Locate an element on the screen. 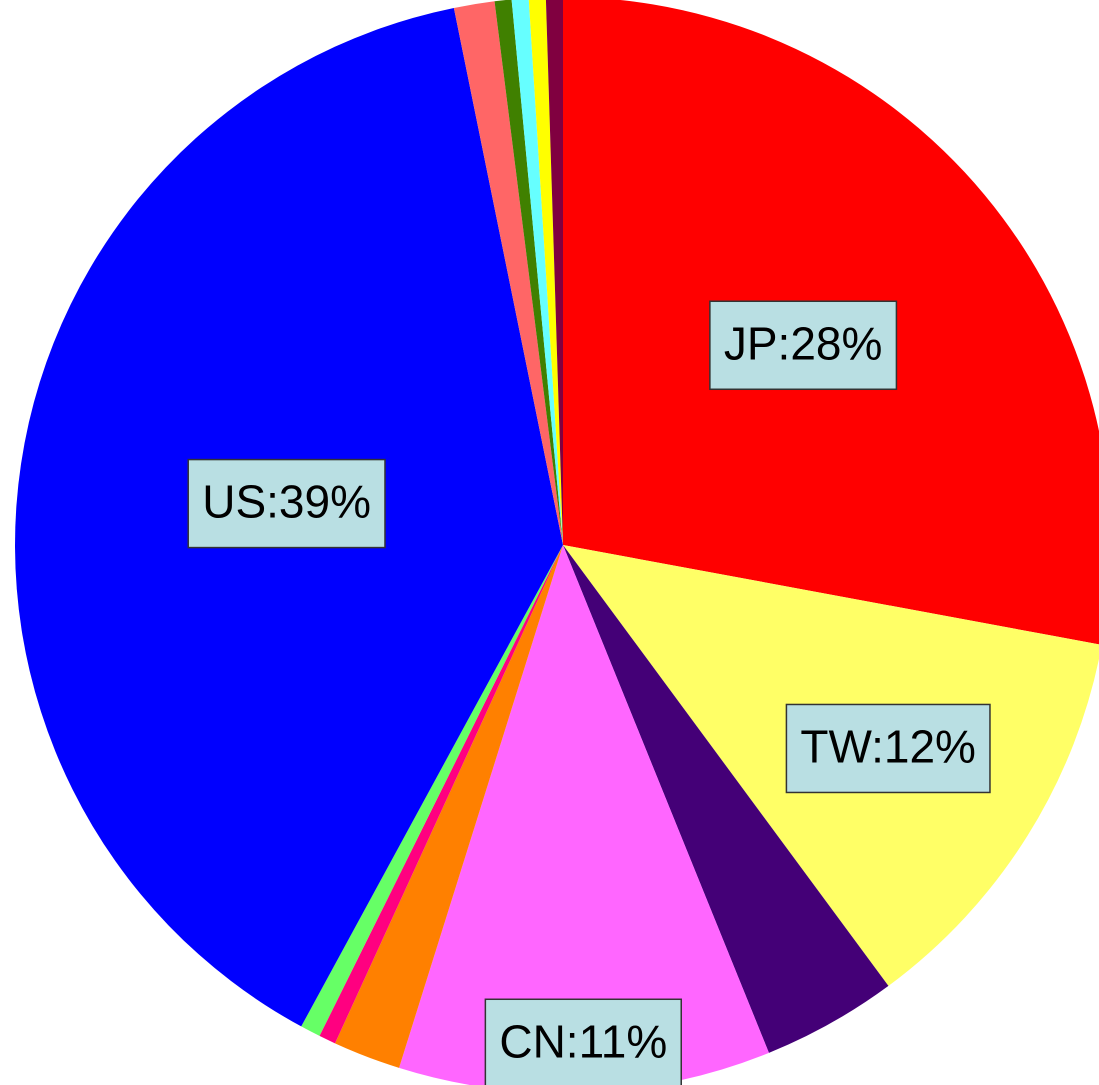 Image resolution: width=1099 pixels, height=1085 pixels. data-label: JP:28% is located at coordinates (803, 343).